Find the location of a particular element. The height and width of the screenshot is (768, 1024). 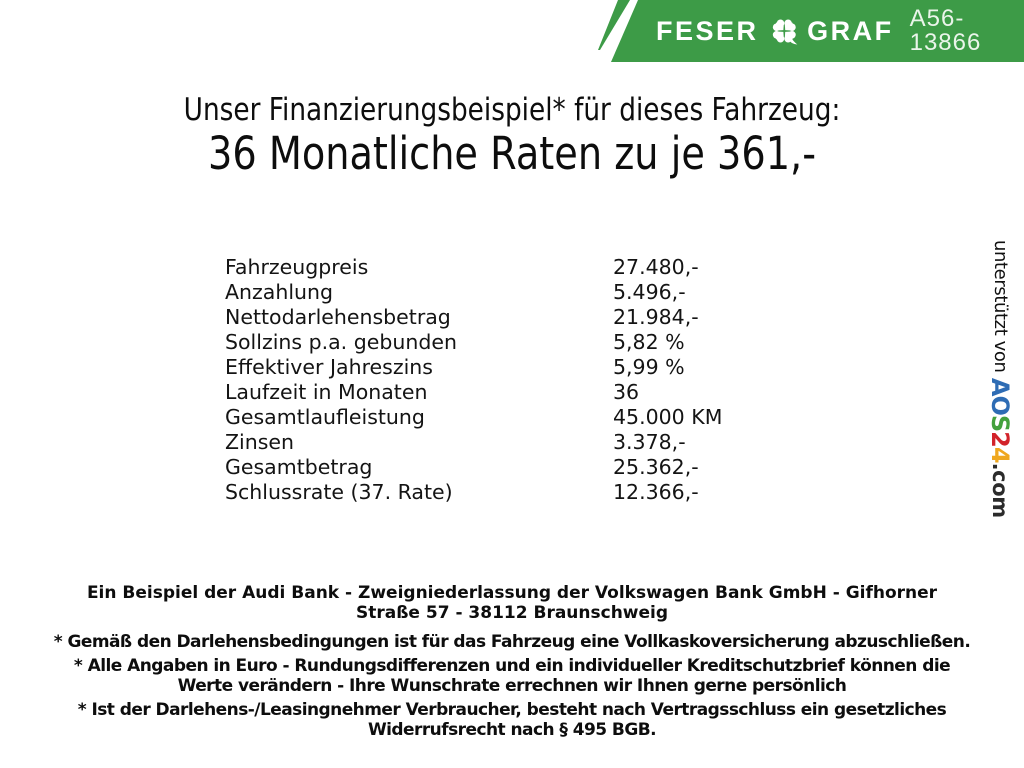

table-row: Gesamtlaufleistung 45.000 KM is located at coordinates (473, 417).